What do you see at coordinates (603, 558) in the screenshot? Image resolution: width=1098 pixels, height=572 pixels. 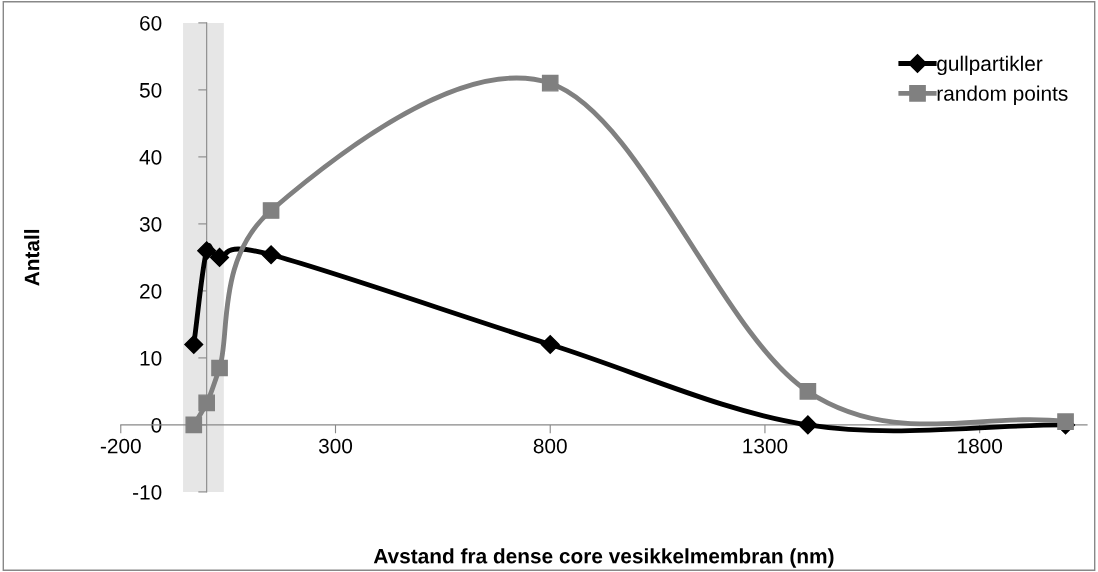 I see `x-axis-title: Avstand fra dense core vesikkelmembran (nm)` at bounding box center [603, 558].